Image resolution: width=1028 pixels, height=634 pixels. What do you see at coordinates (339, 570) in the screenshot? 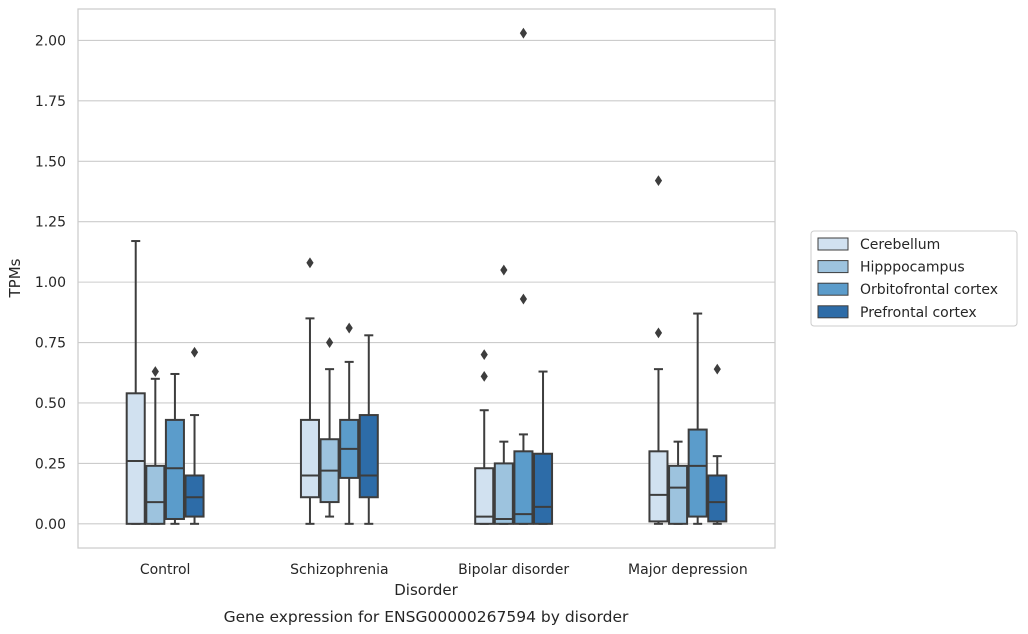
I see `x-tick-label: Schizophrenia` at bounding box center [339, 570].